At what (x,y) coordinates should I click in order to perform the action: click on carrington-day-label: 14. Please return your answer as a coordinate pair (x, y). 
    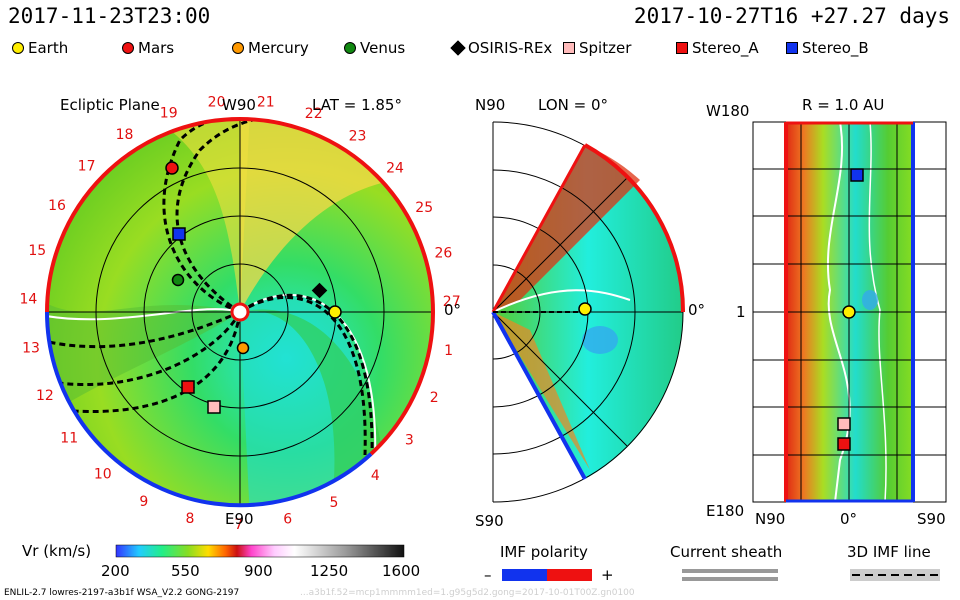
    Looking at the image, I should click on (28, 299).